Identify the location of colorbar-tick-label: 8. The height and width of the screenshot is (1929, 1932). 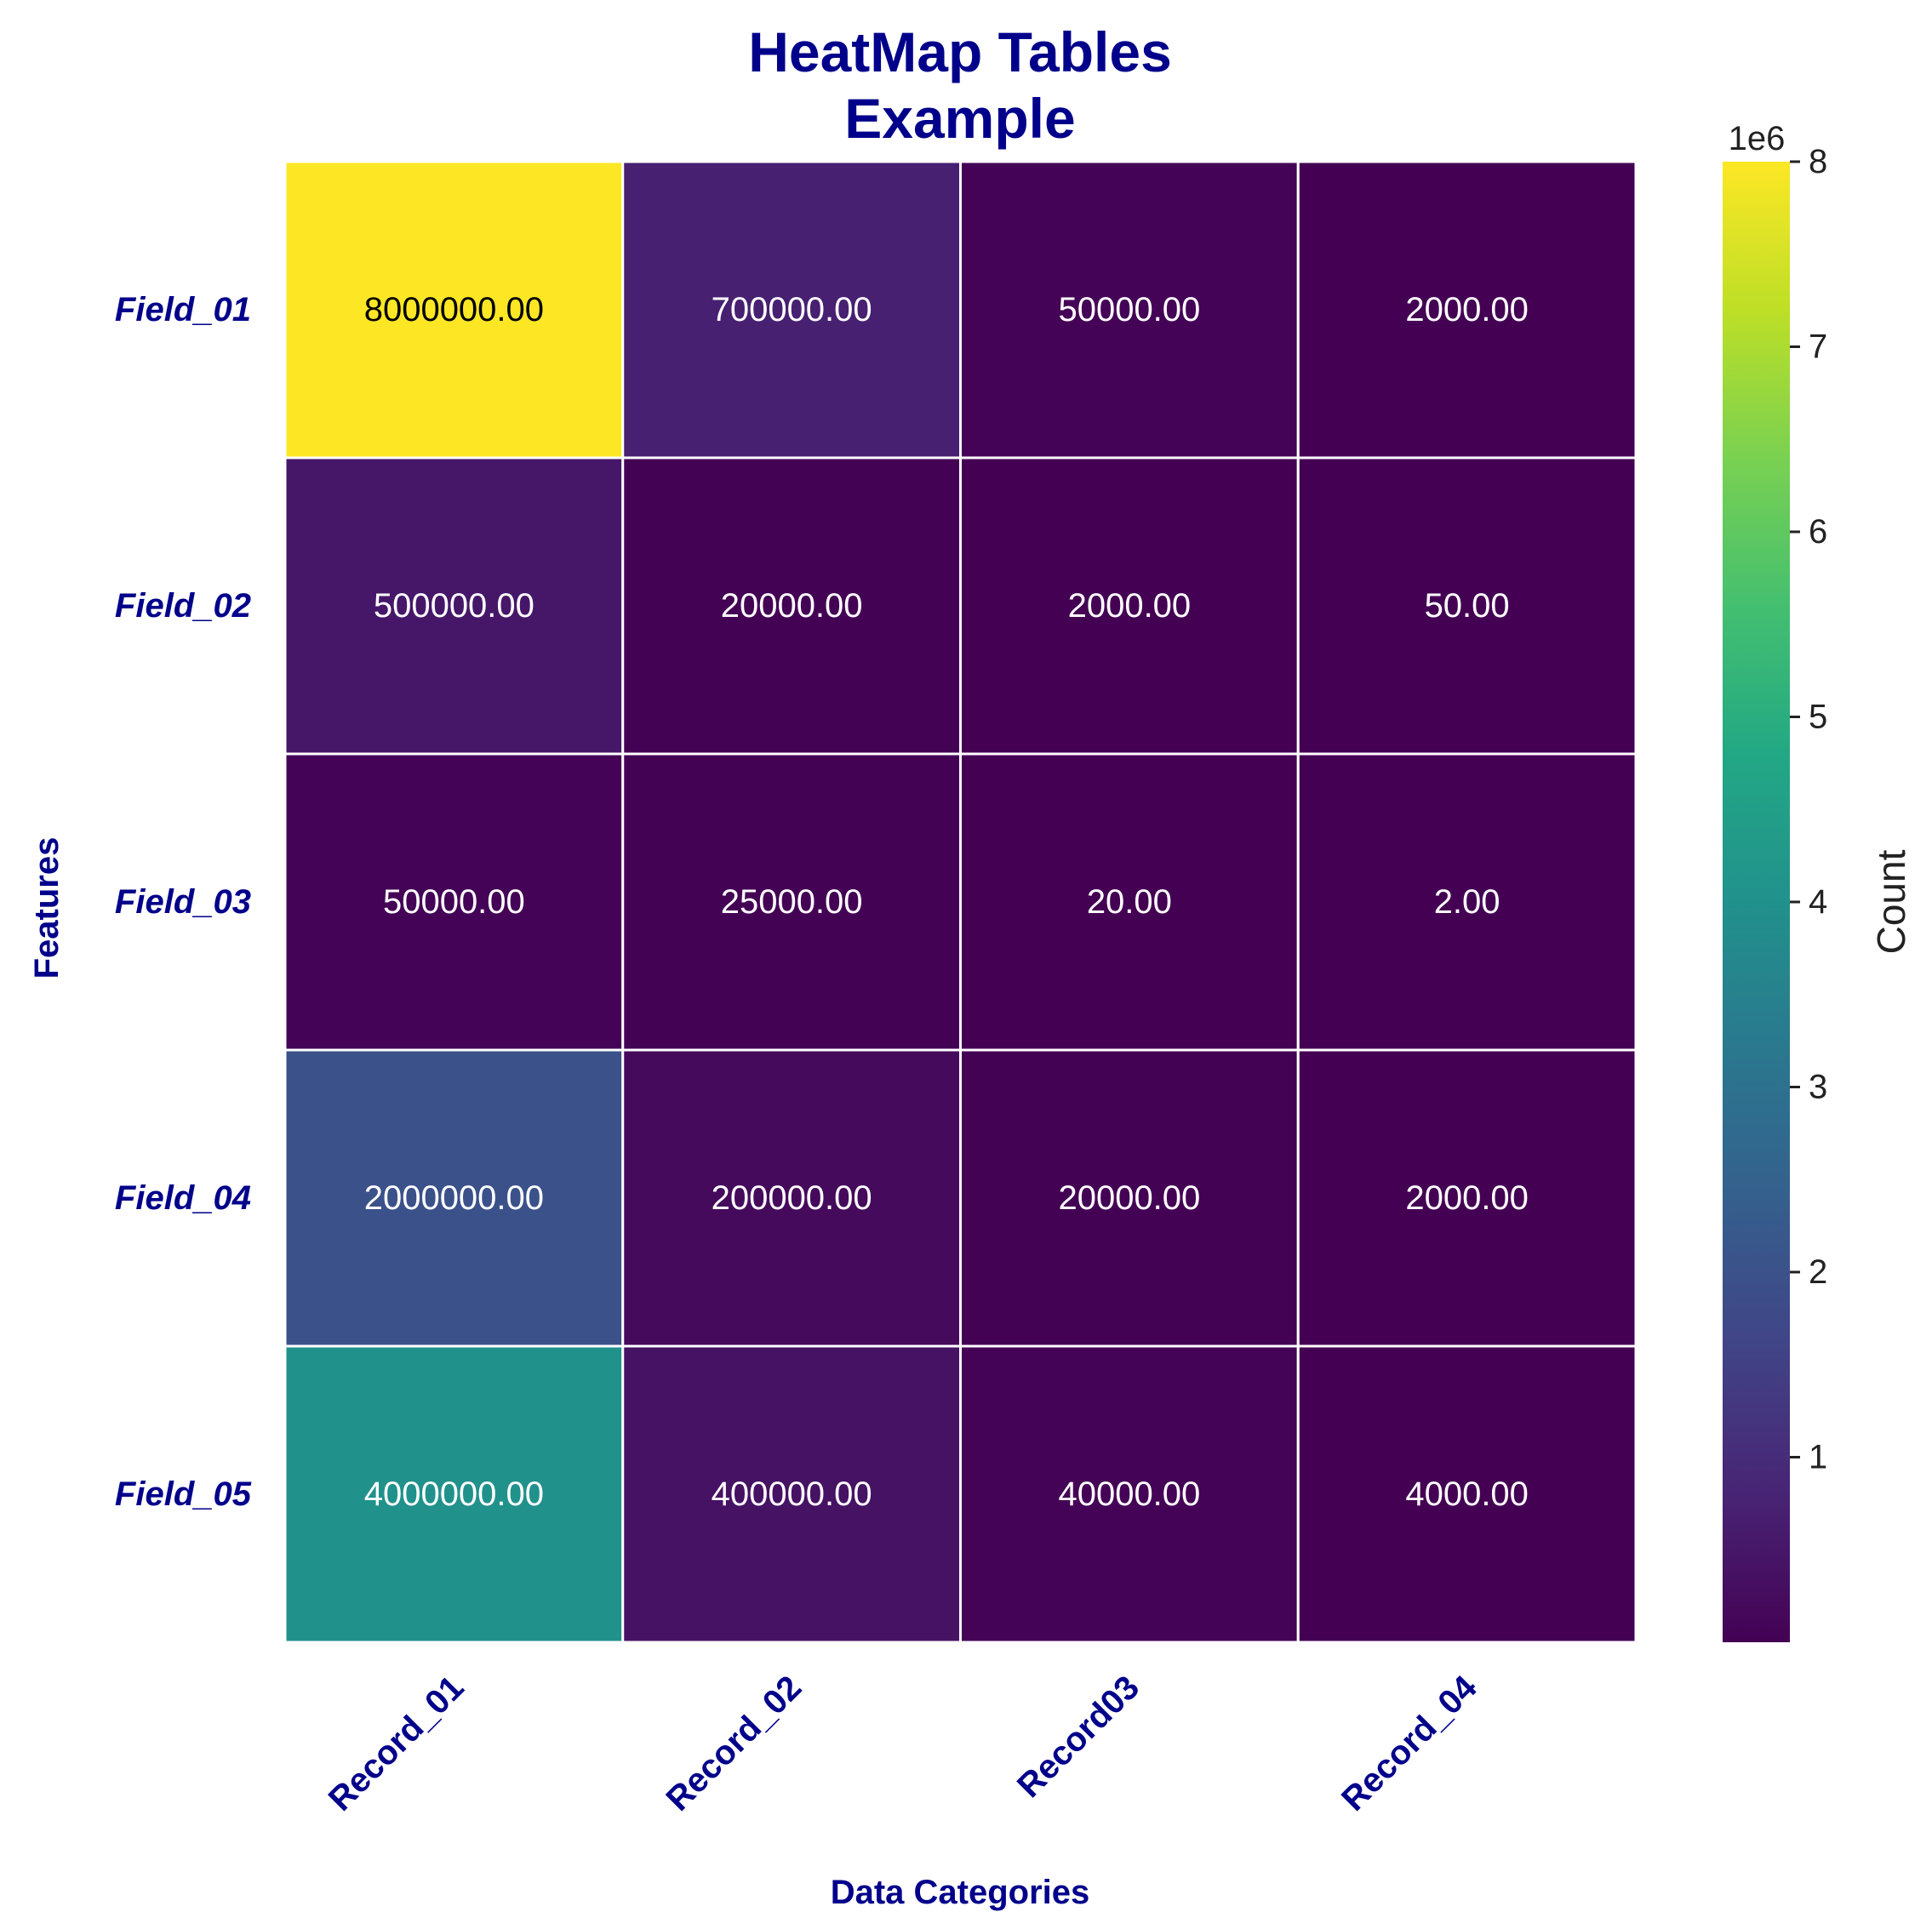
(1818, 161).